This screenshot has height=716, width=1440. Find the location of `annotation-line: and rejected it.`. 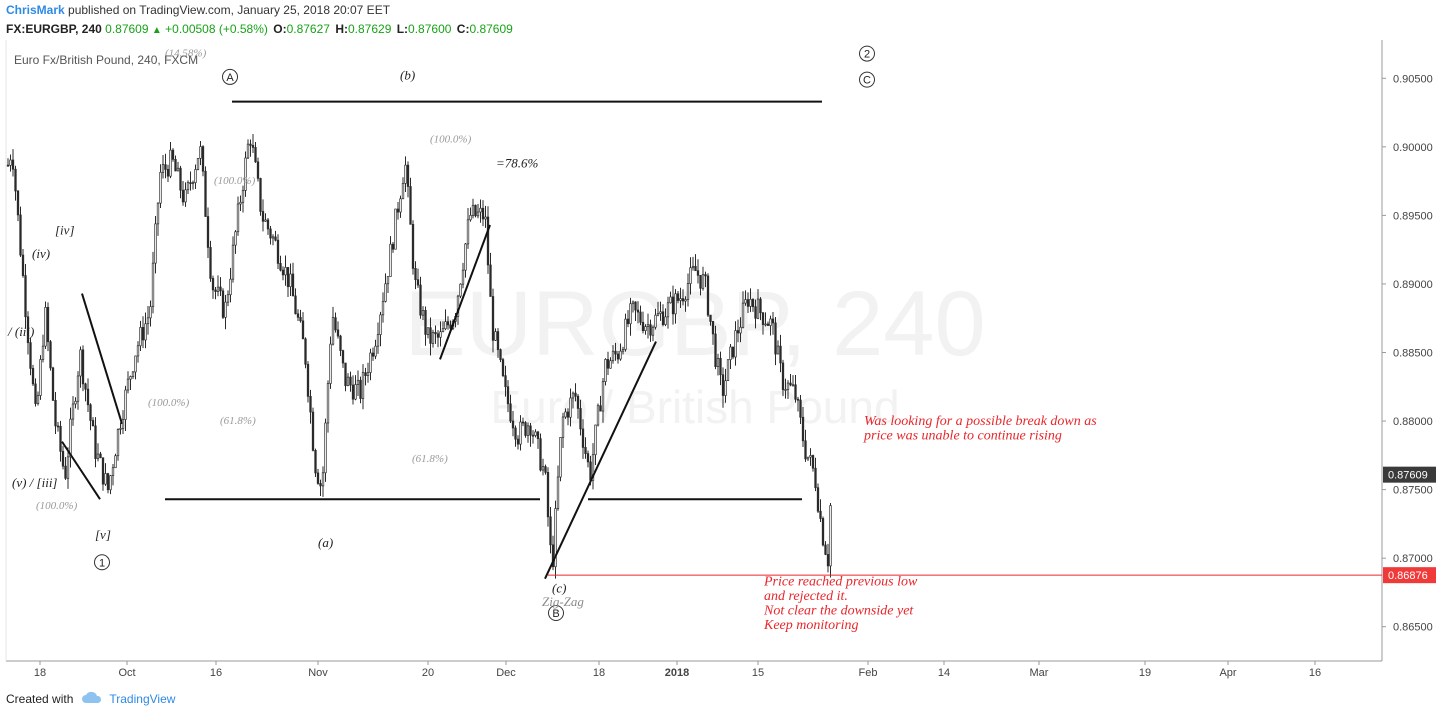

annotation-line: and rejected it. is located at coordinates (806, 596).